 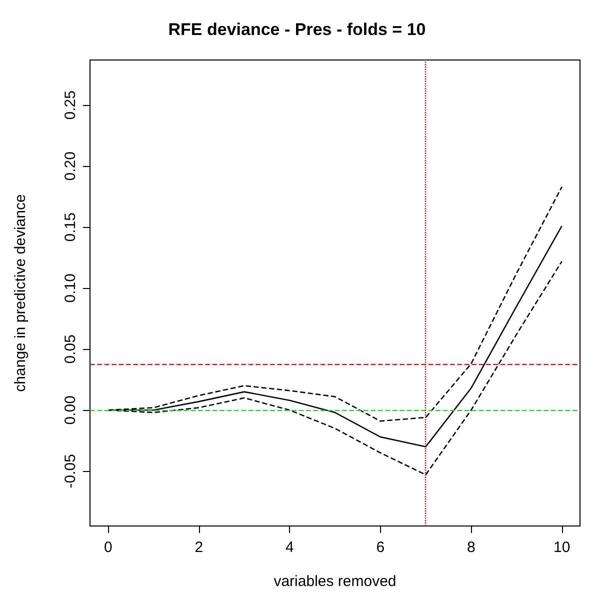 What do you see at coordinates (70, 288) in the screenshot?
I see `y-tick-label: 0.10` at bounding box center [70, 288].